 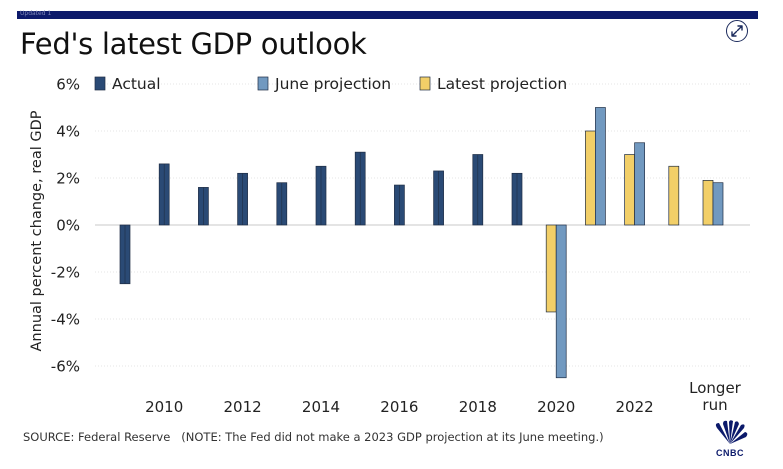 What do you see at coordinates (136, 84) in the screenshot?
I see `legend-label-actual: Actual` at bounding box center [136, 84].